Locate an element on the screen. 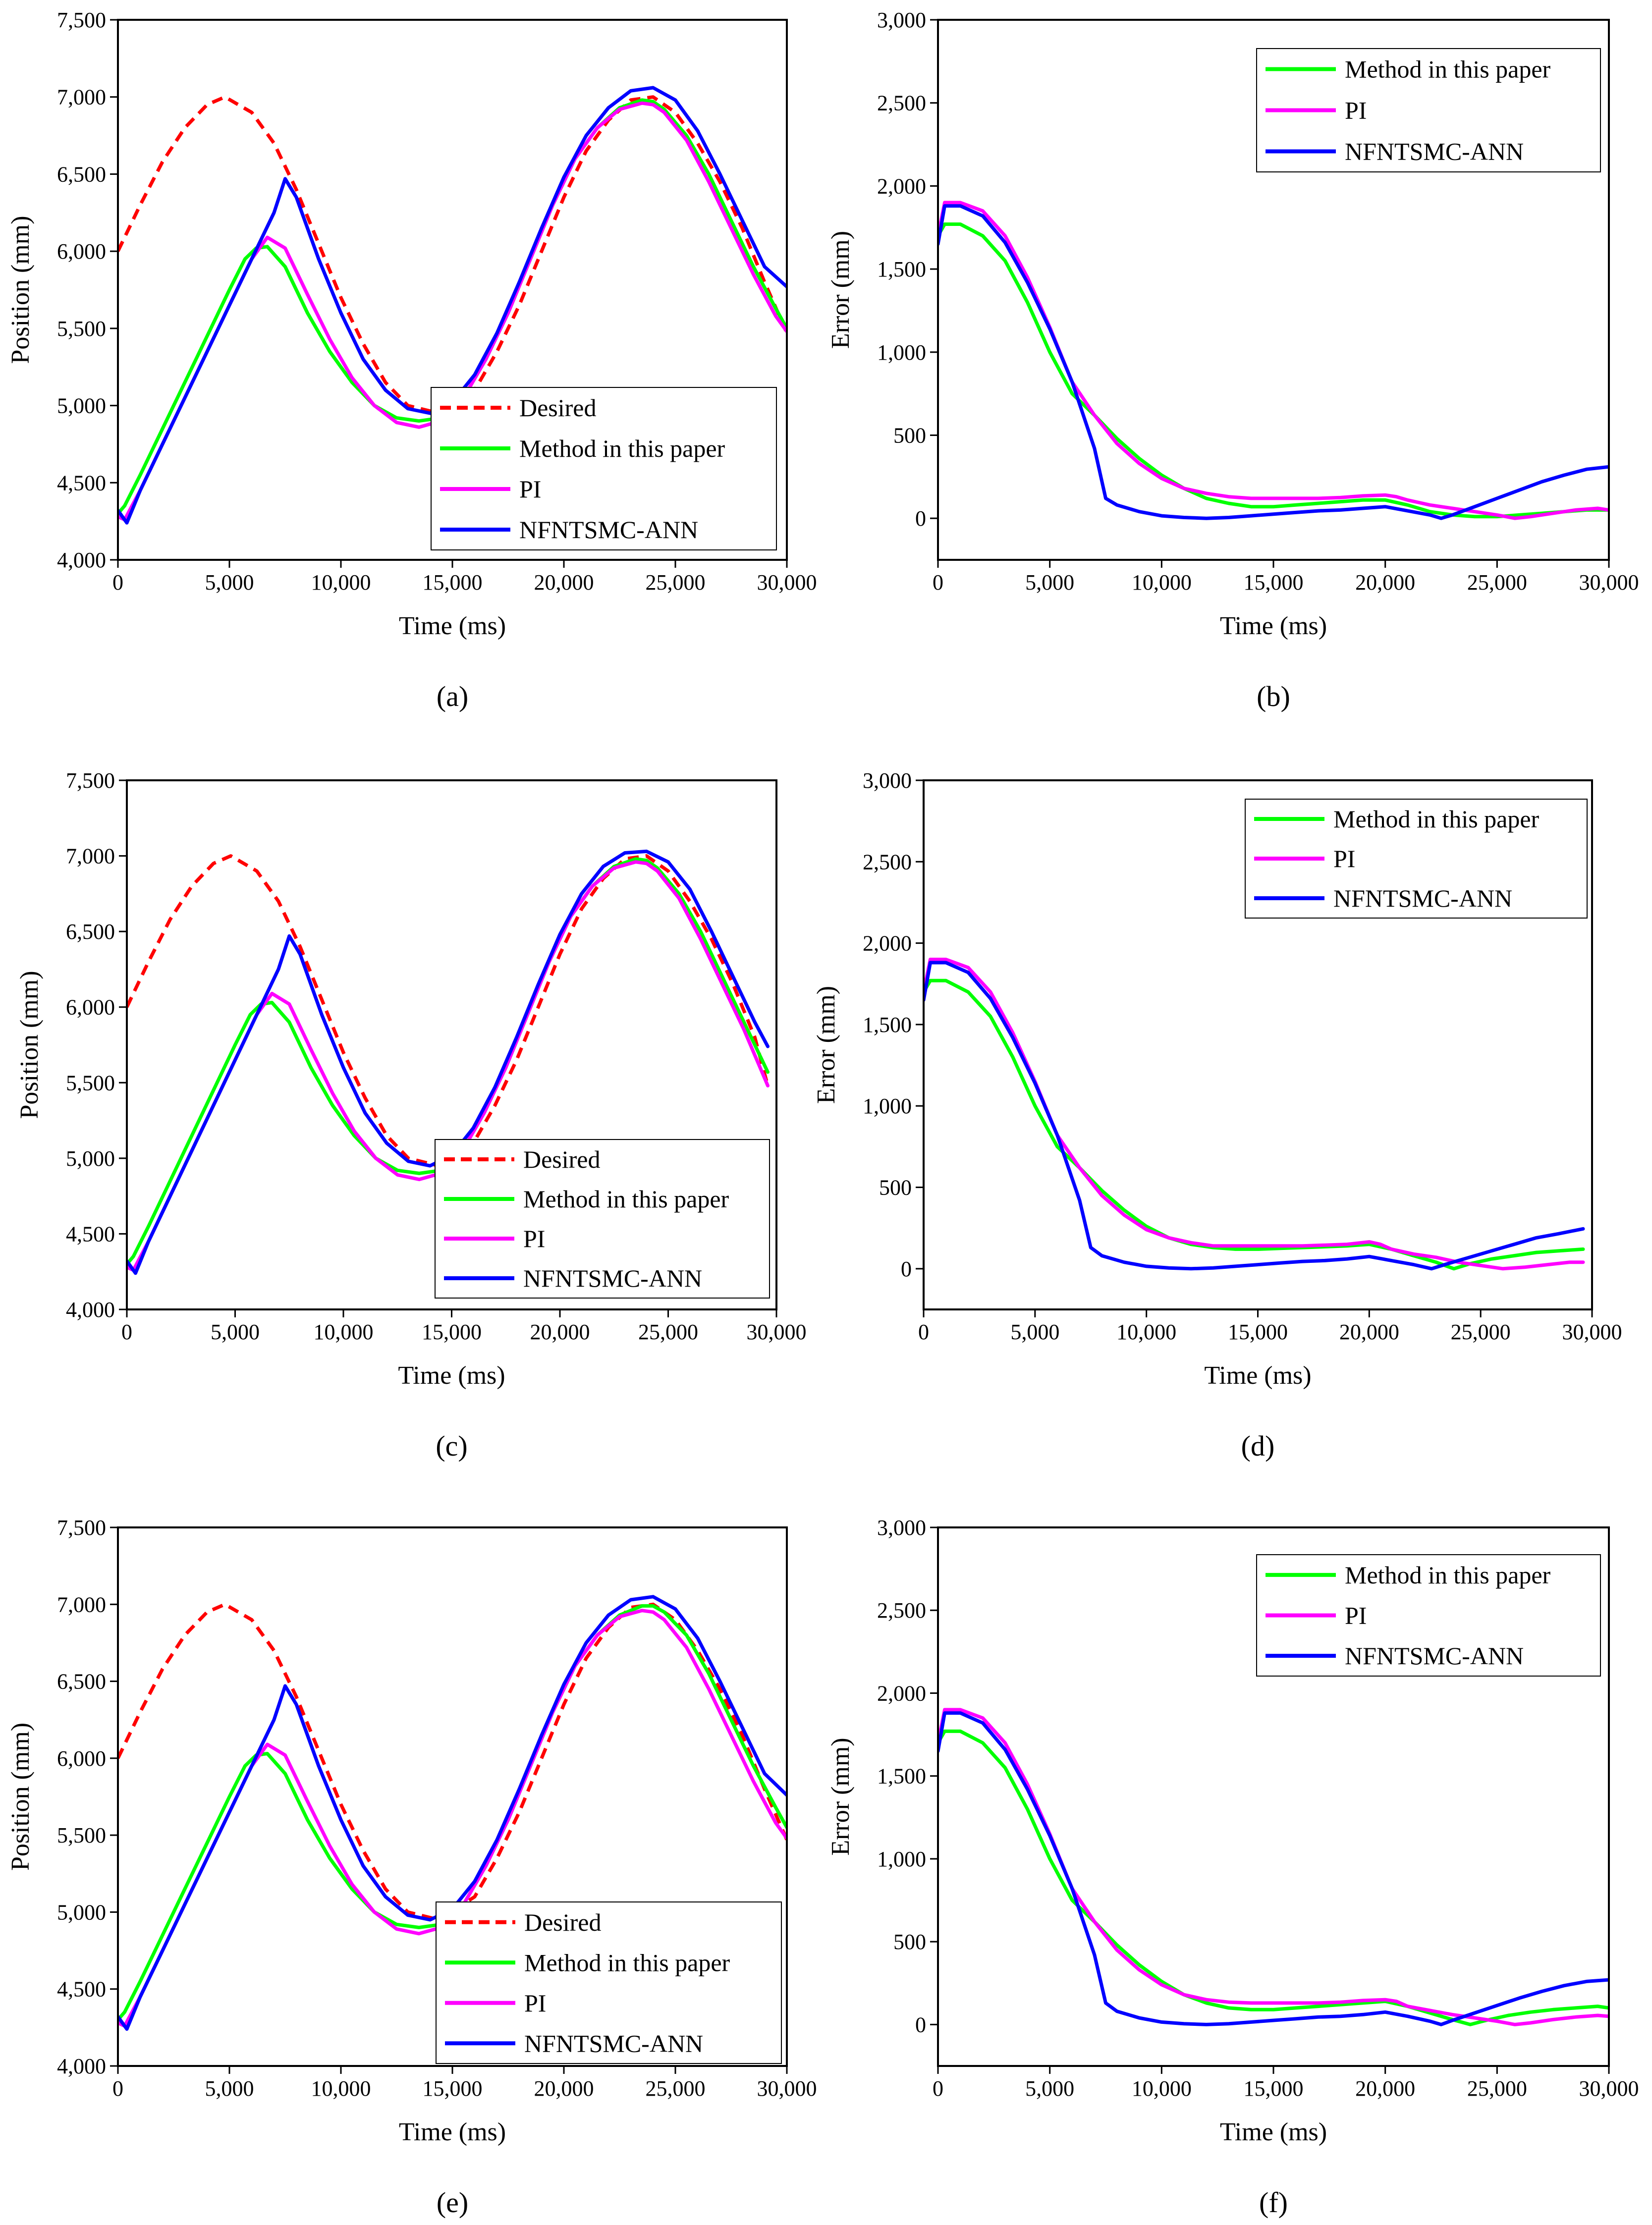 This screenshot has width=1652, height=2225. x-tick-label: 10,000 is located at coordinates (1146, 1332).